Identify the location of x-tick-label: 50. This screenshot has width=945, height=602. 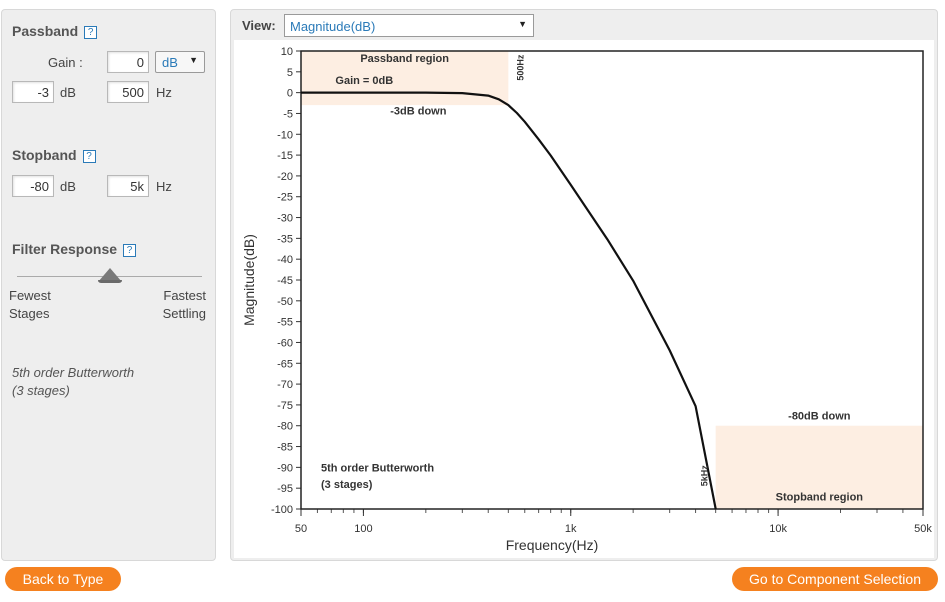
(301, 529).